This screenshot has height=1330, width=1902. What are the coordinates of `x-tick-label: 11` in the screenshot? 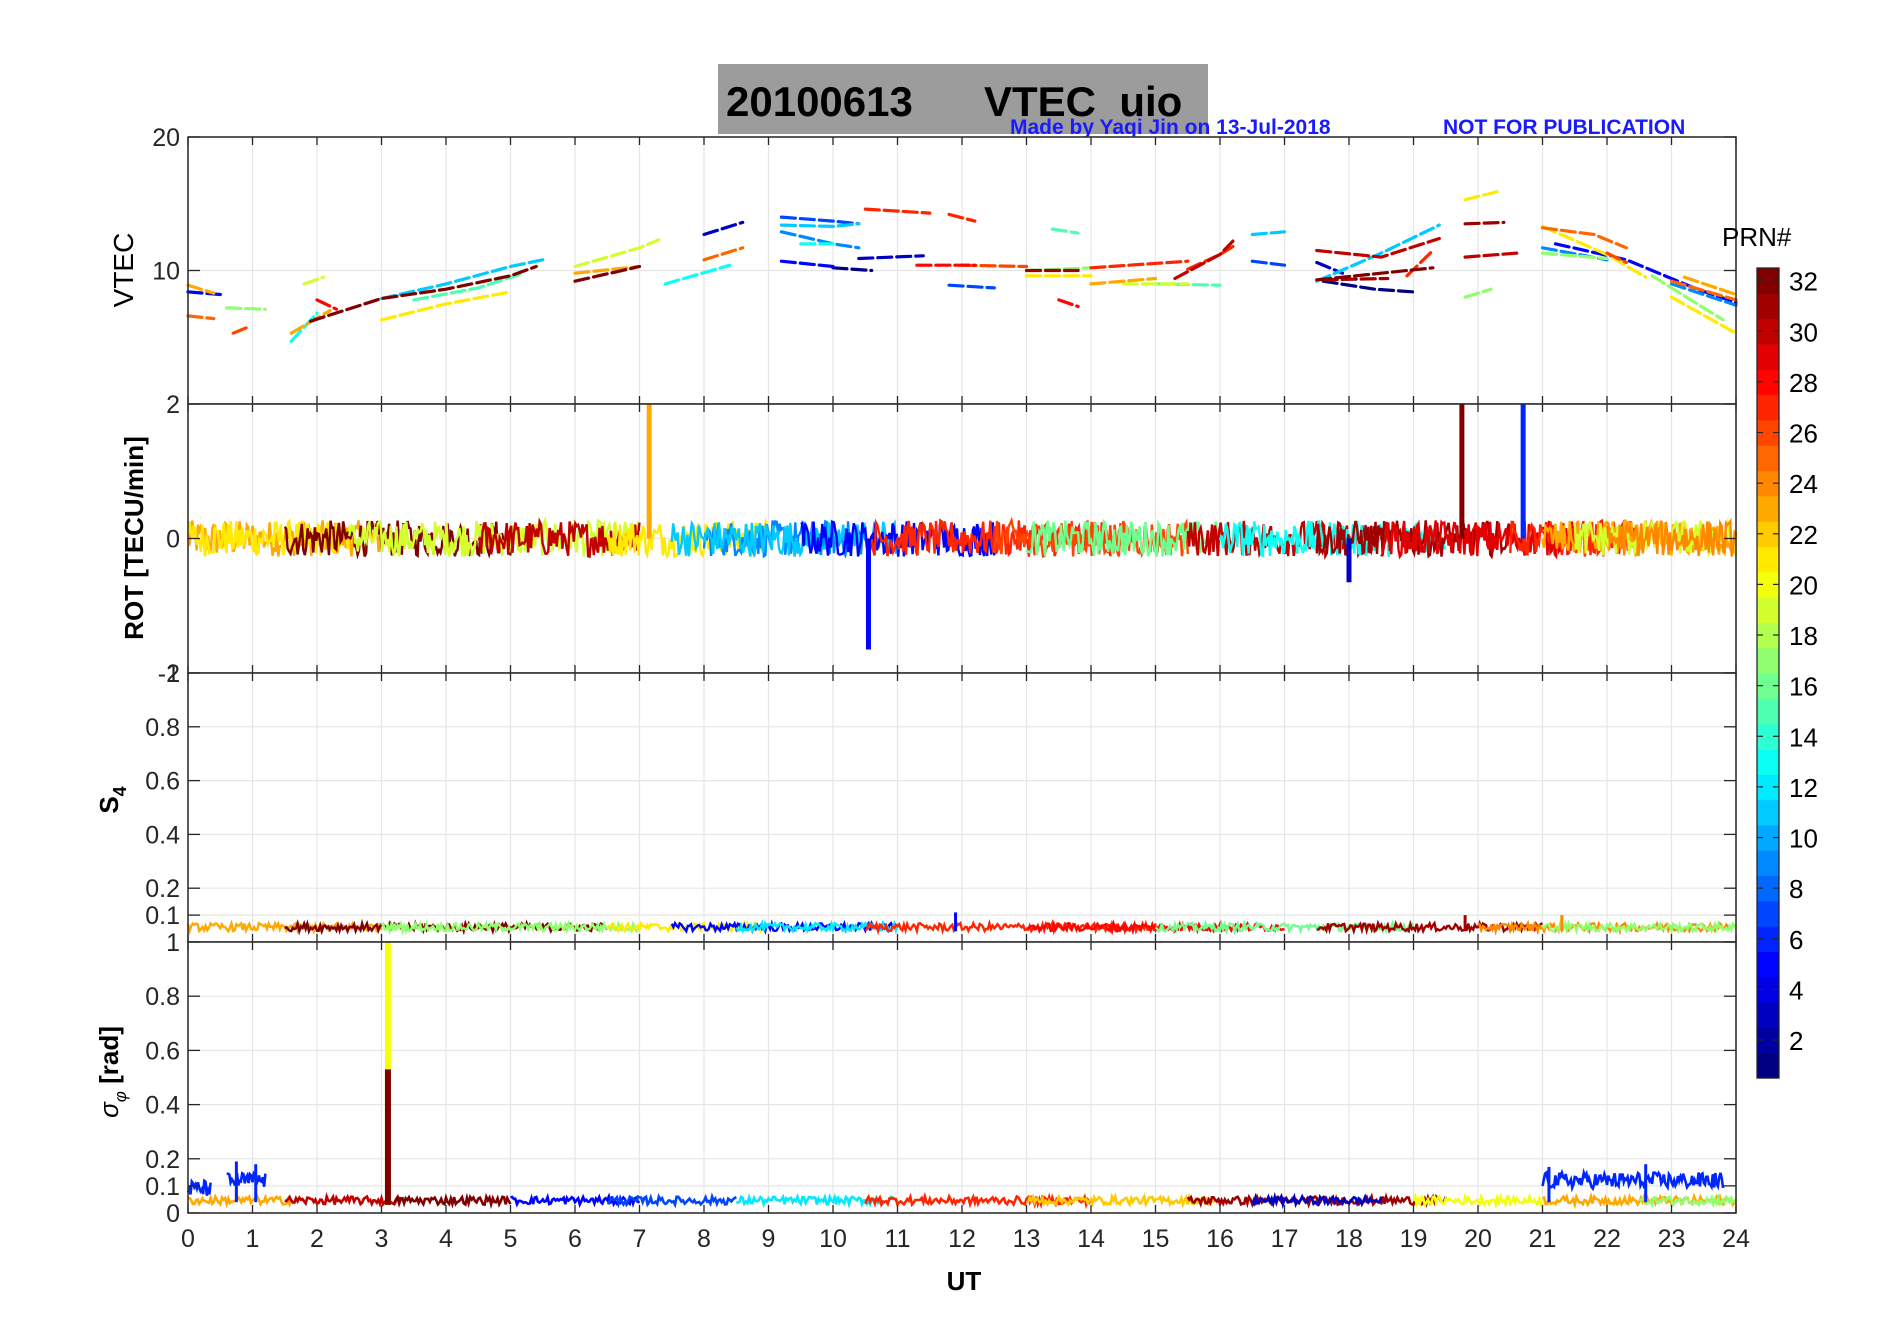 It's located at (898, 1239).